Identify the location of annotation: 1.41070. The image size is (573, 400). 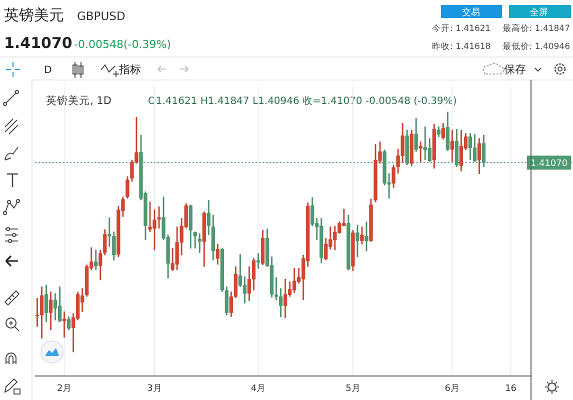
(549, 164).